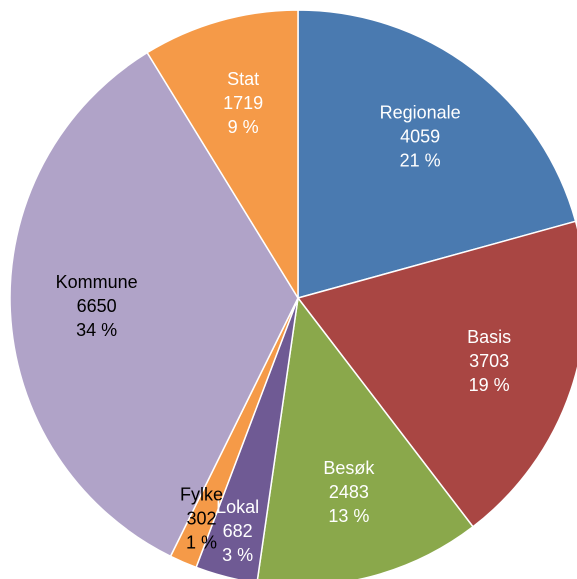 The image size is (577, 579). Describe the element at coordinates (243, 79) in the screenshot. I see `slice-label: Stat` at that location.